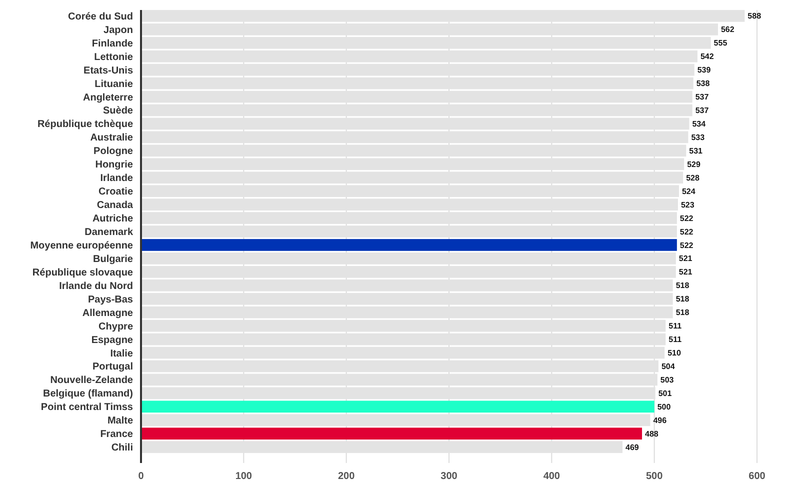 This screenshot has width=785, height=489. I want to click on data-label: 529, so click(694, 164).